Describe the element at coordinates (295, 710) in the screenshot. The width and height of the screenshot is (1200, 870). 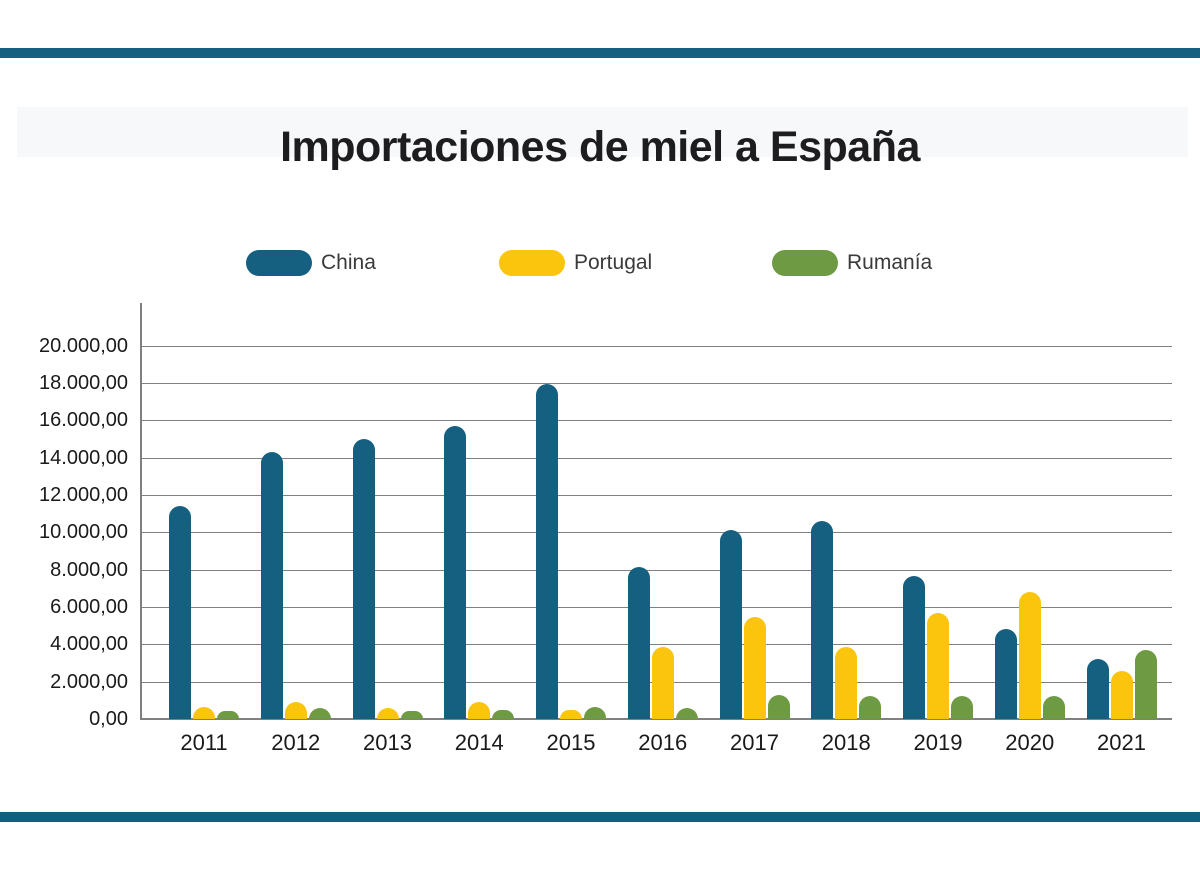
I see `bar-portugal-2012` at that location.